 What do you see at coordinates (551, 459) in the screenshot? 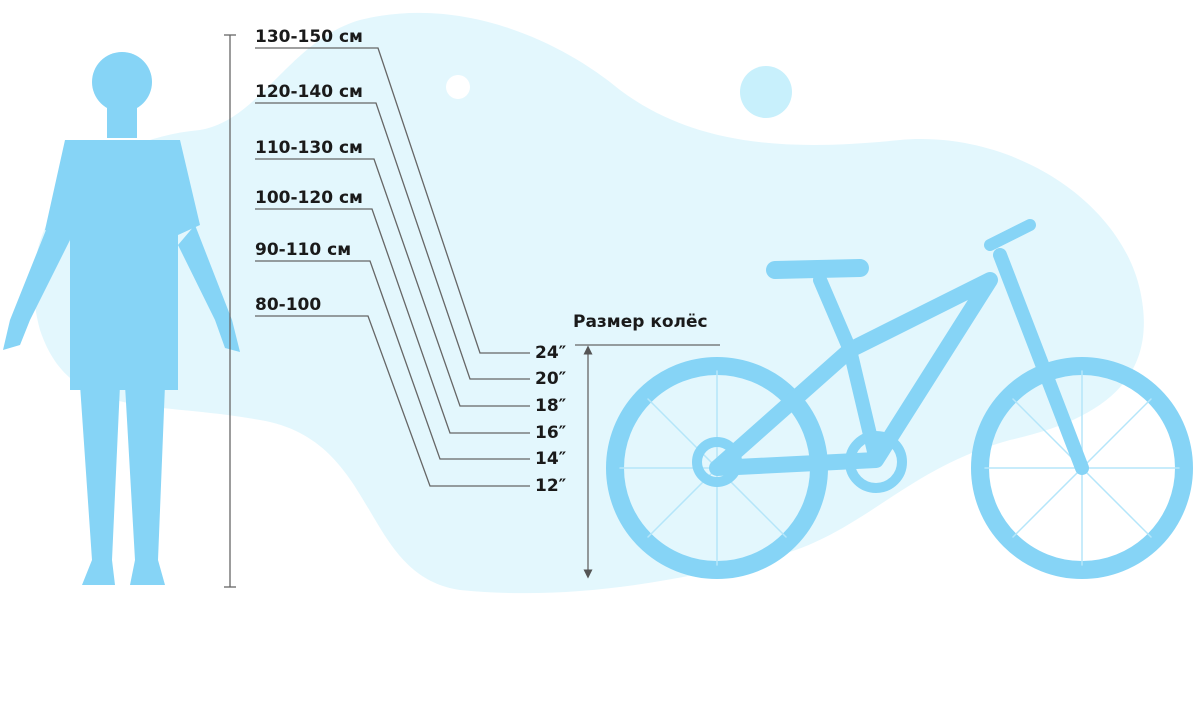
I see `wheel-label: 14″` at bounding box center [551, 459].